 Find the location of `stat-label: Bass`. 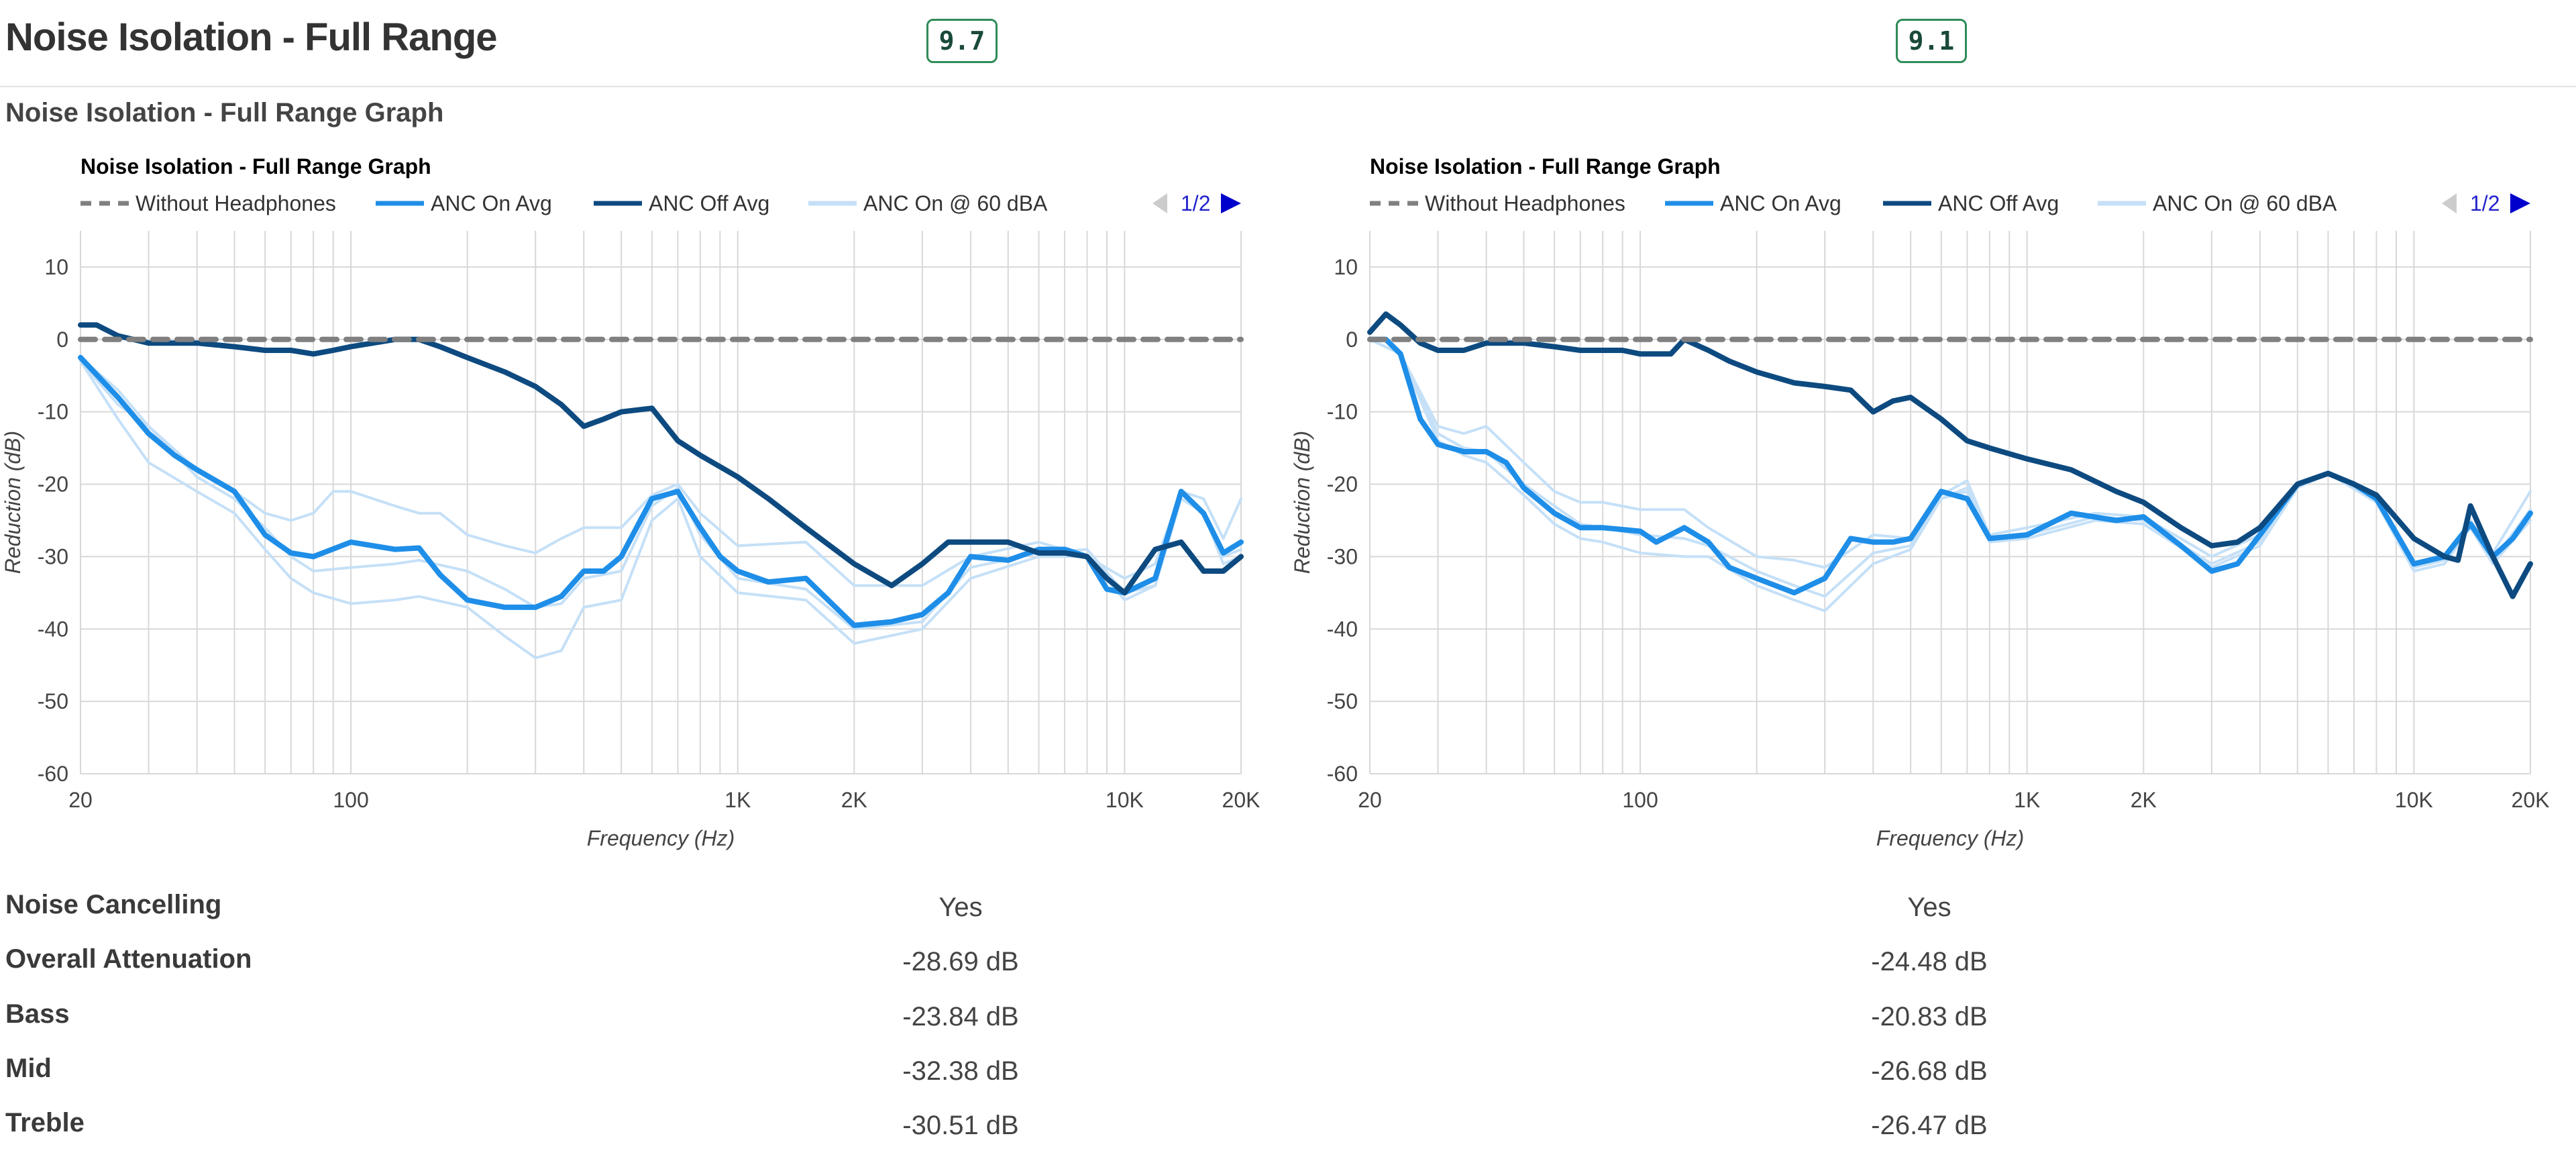

stat-label: Bass is located at coordinates (37, 1014).